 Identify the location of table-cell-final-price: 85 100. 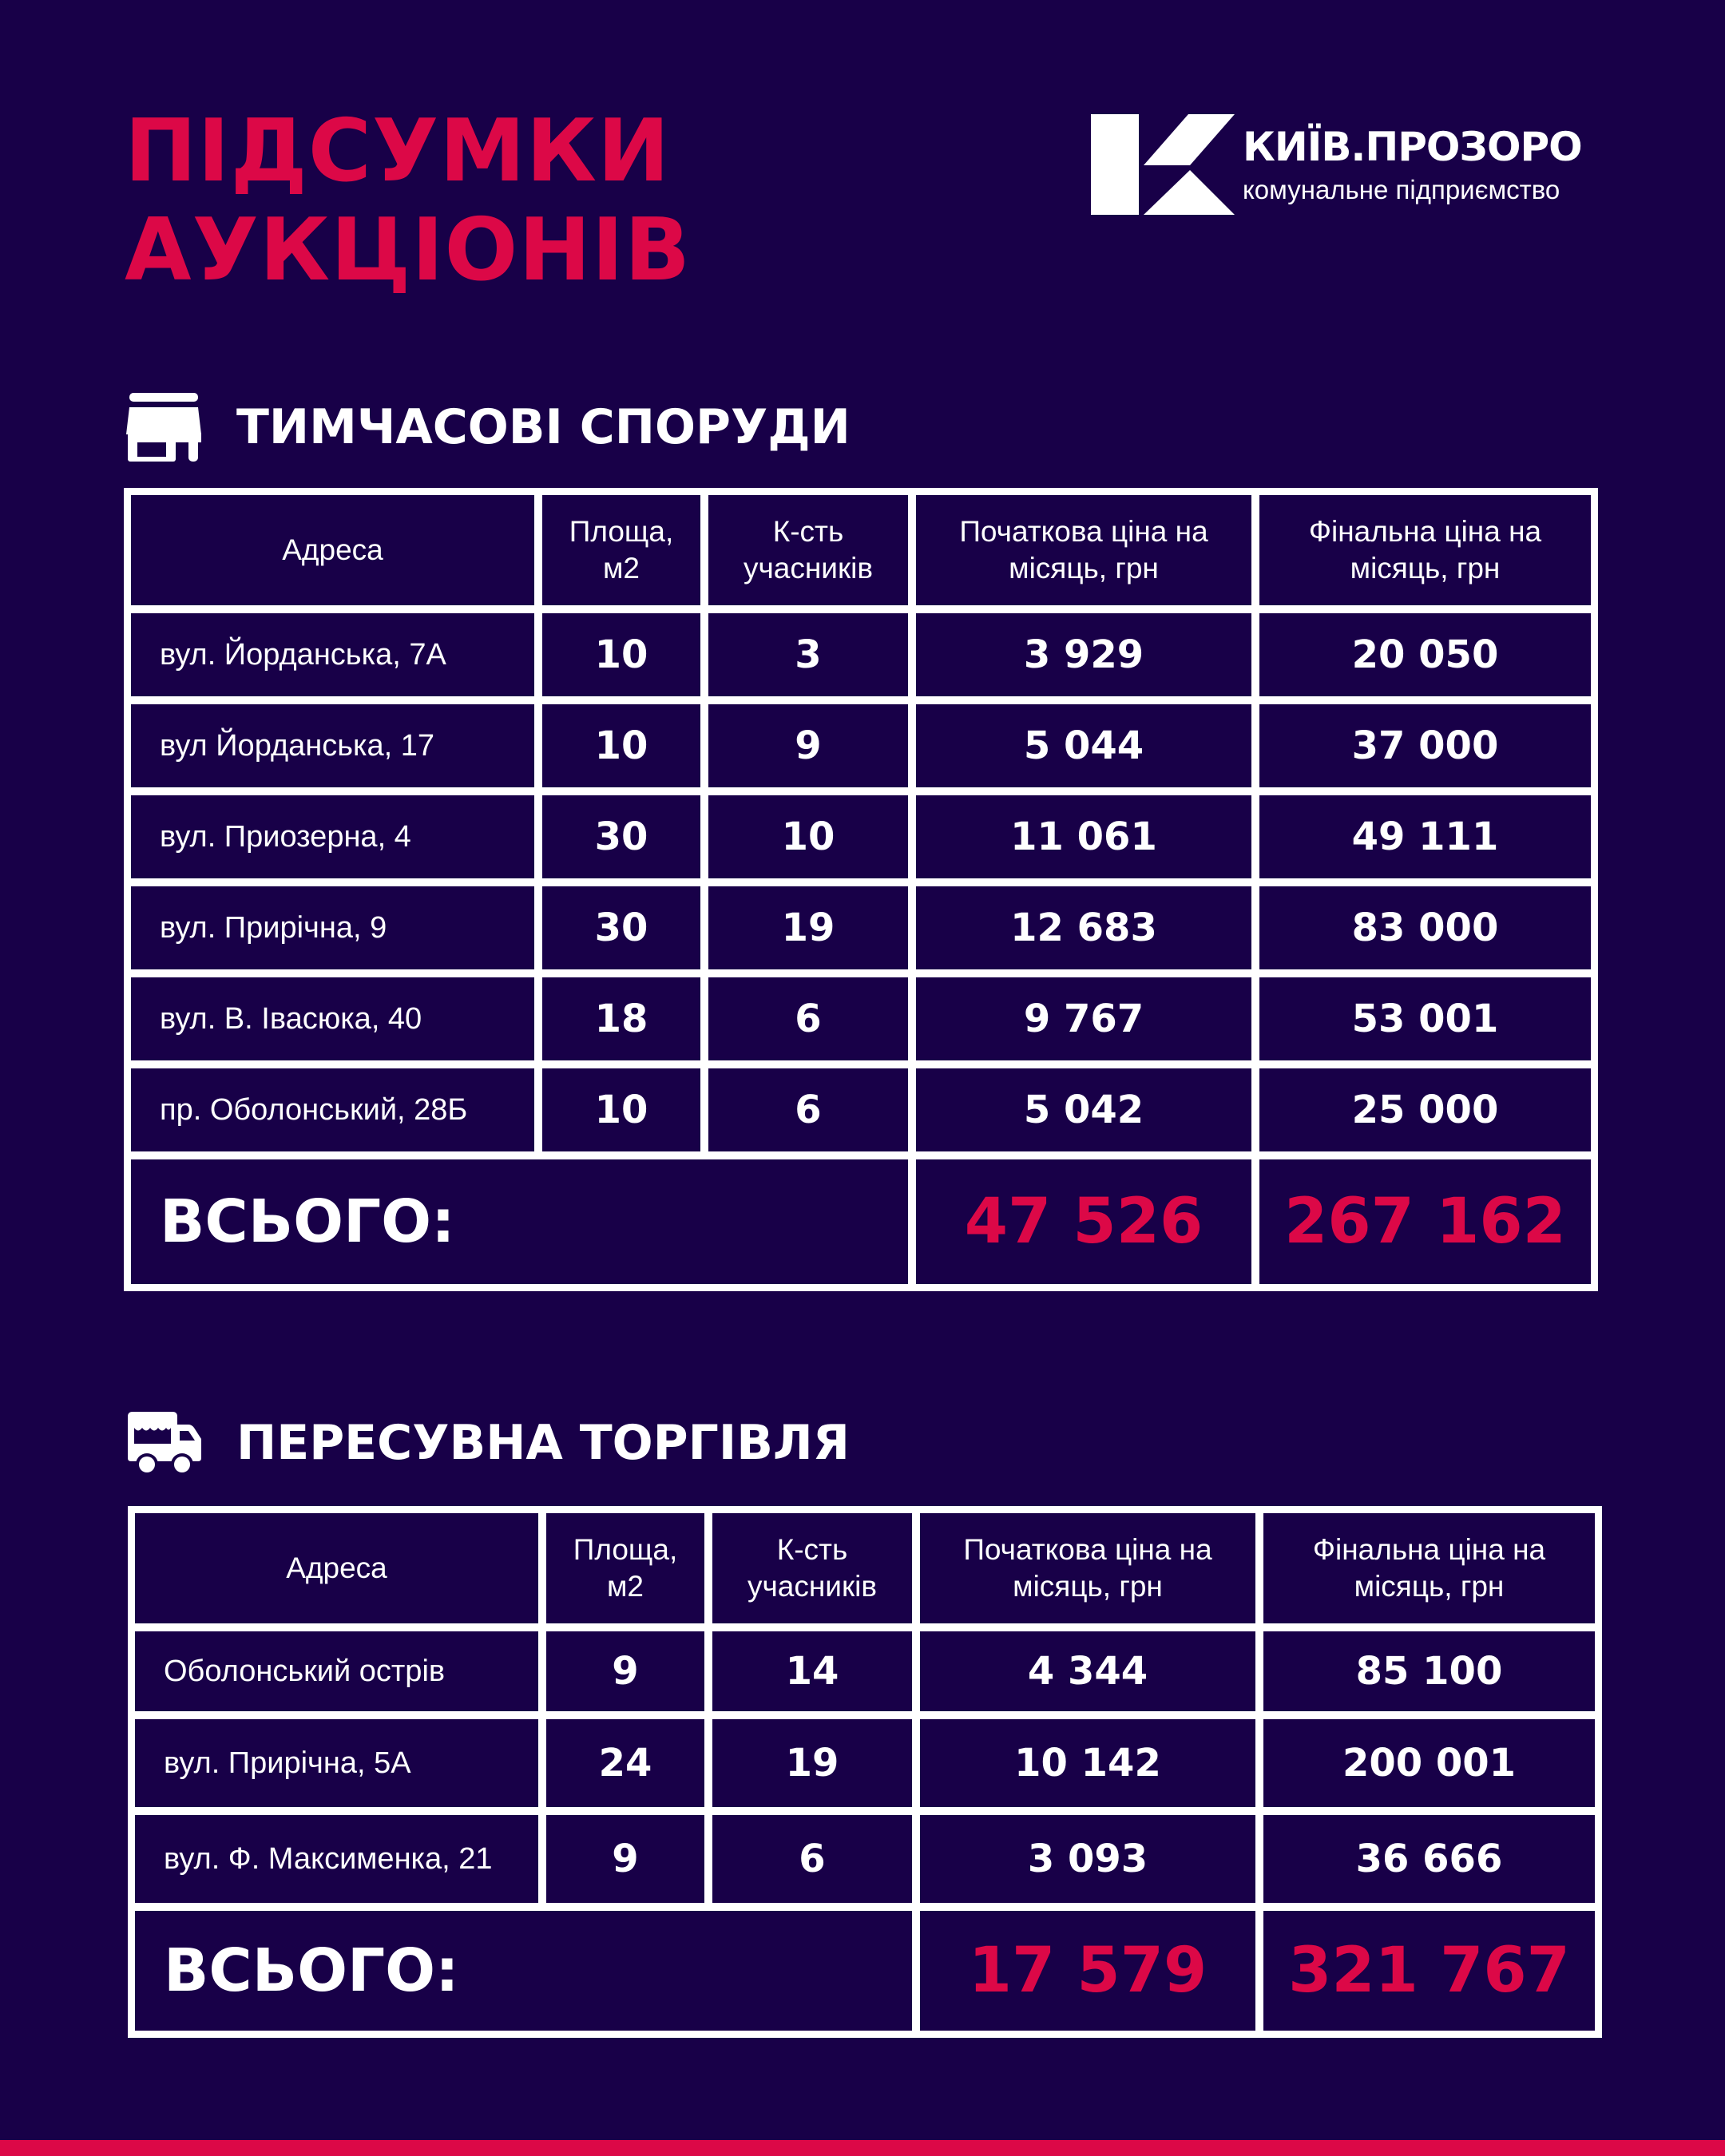
(1429, 1671).